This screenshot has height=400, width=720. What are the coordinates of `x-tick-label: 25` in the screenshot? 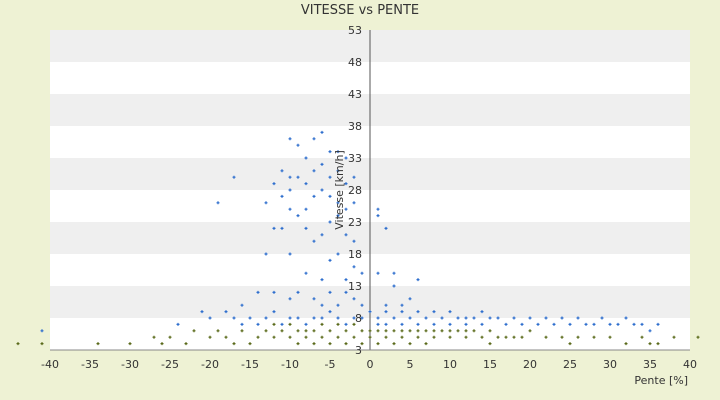 It's located at (570, 364).